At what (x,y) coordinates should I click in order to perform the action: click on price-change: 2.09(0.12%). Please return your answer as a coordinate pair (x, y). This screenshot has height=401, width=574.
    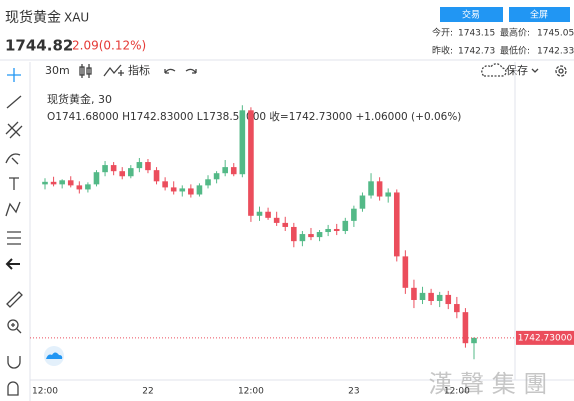
    Looking at the image, I should click on (109, 46).